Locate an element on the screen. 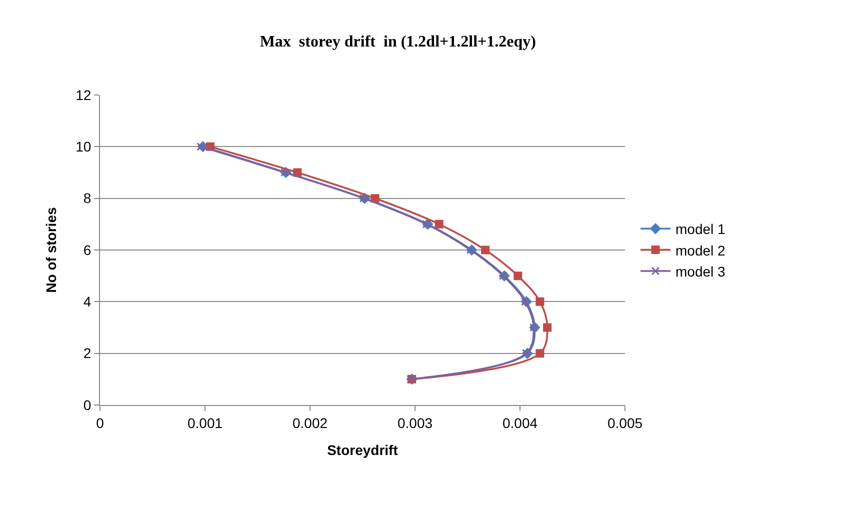 The width and height of the screenshot is (865, 505). legend-label: model 1 is located at coordinates (701, 229).